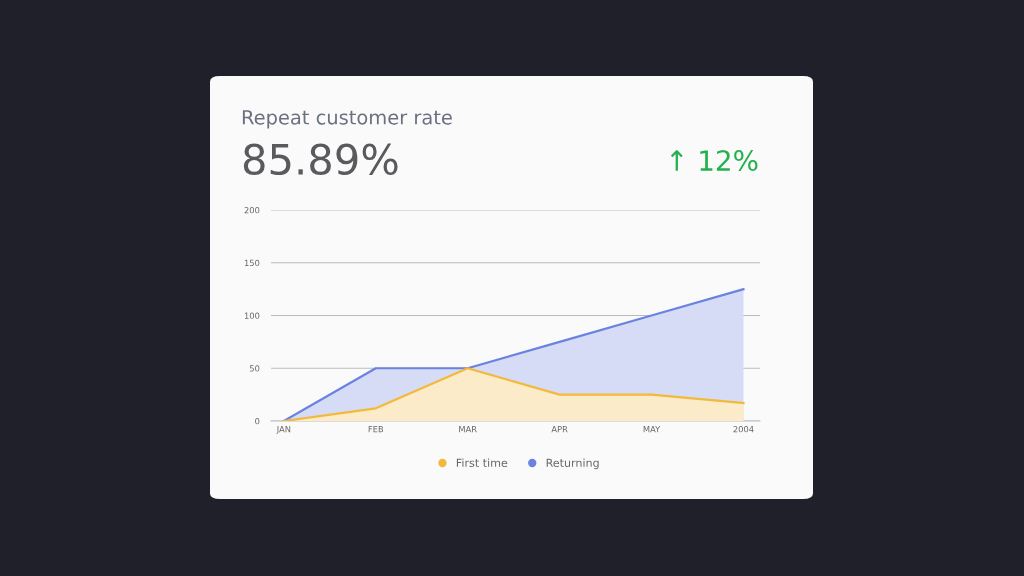 The width and height of the screenshot is (1024, 576). I want to click on y-tick-label: 50, so click(254, 368).